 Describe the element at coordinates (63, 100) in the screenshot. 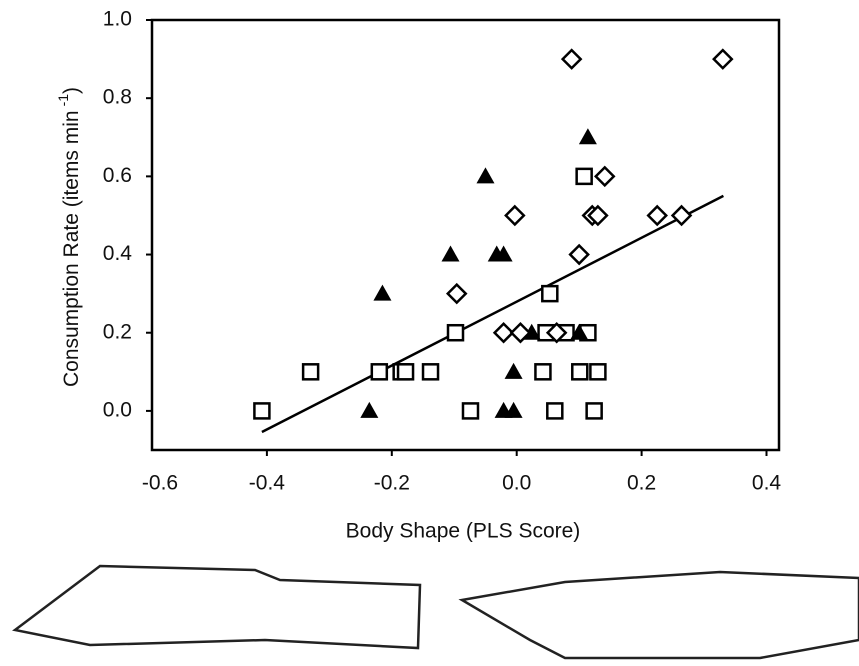

I see `y-axis-label-superscript: -1` at that location.